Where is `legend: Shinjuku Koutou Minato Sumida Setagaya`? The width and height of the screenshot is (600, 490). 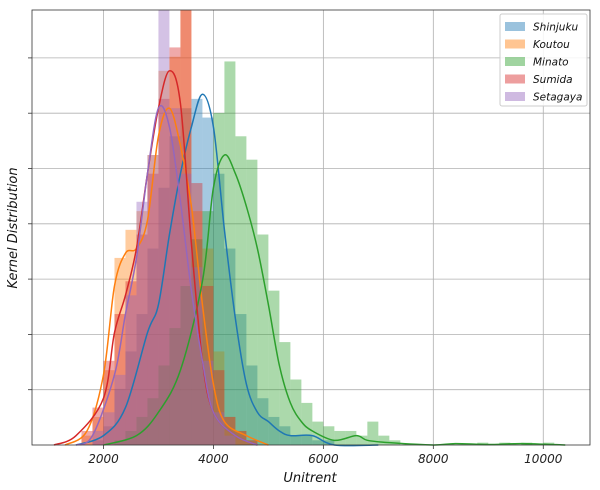
legend: Shinjuku Koutou Minato Sumida Setagaya is located at coordinates (543, 60).